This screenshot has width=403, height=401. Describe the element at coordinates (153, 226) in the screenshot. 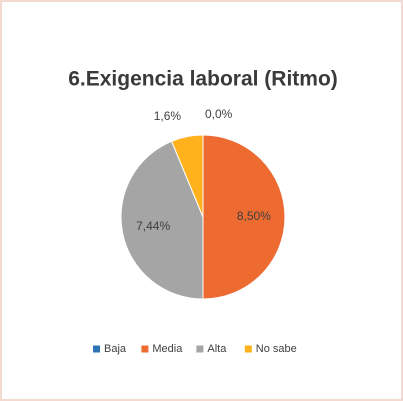

I see `data-label: 7,44%` at that location.